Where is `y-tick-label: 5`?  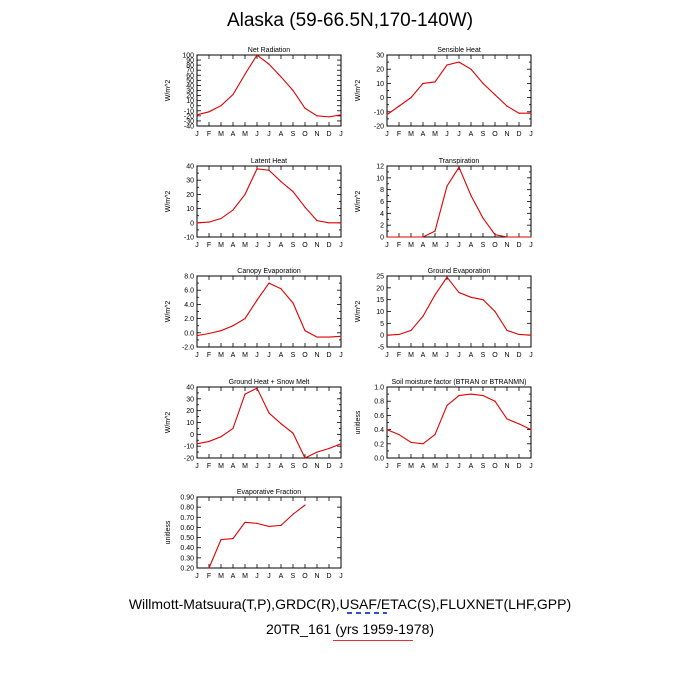
y-tick-label: 5 is located at coordinates (382, 324).